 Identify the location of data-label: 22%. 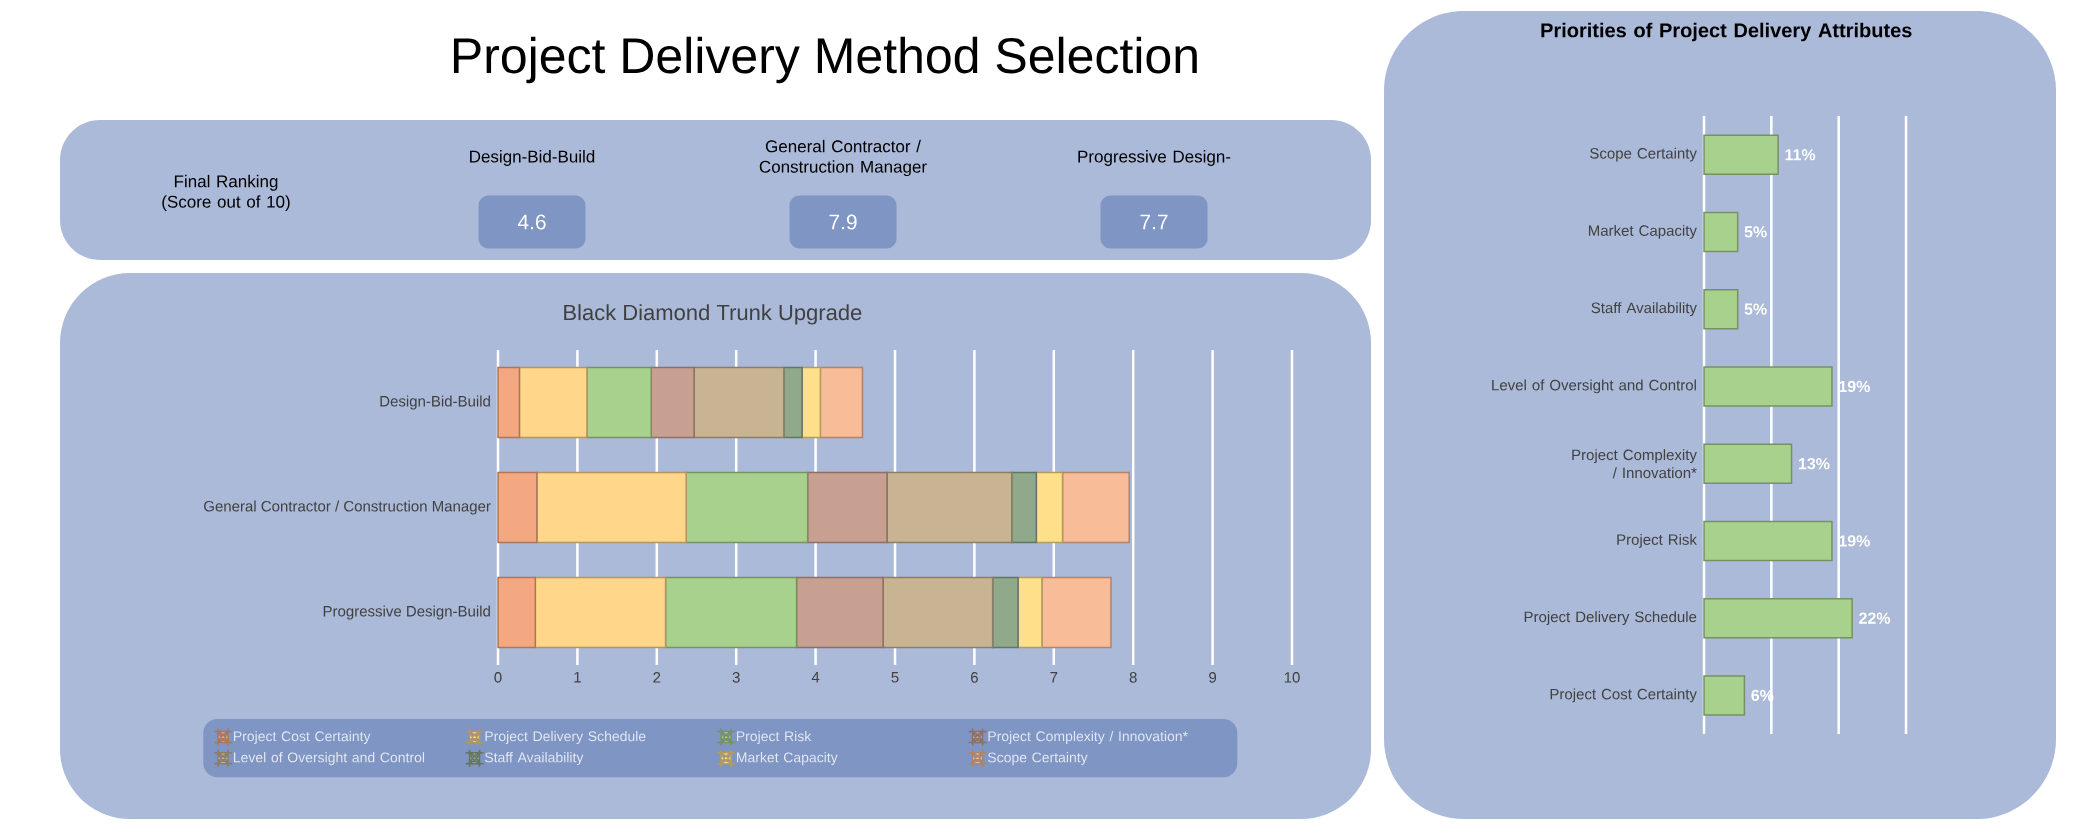
(1875, 618).